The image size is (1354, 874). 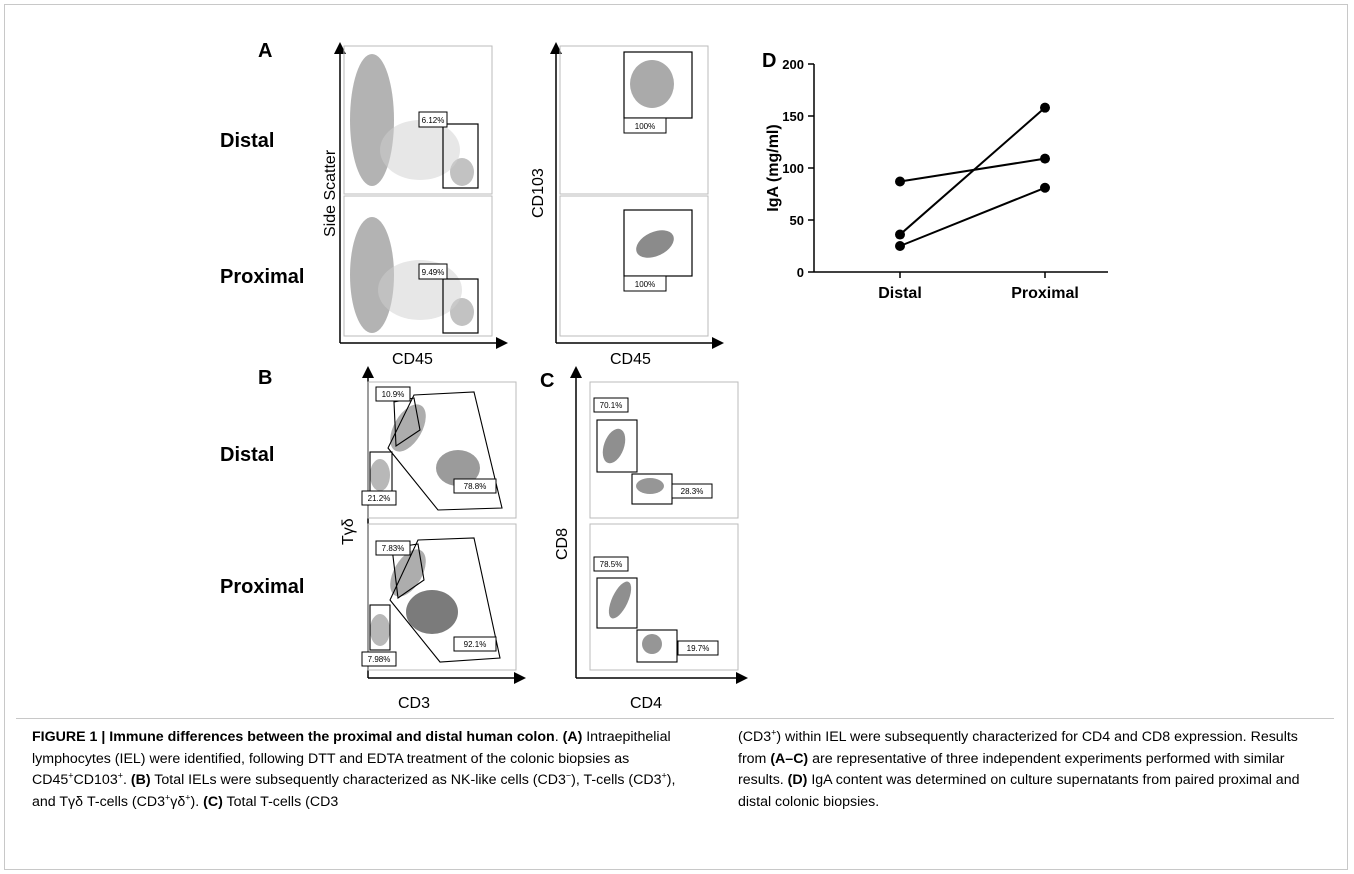 What do you see at coordinates (793, 116) in the screenshot?
I see `y-tick-label: 150` at bounding box center [793, 116].